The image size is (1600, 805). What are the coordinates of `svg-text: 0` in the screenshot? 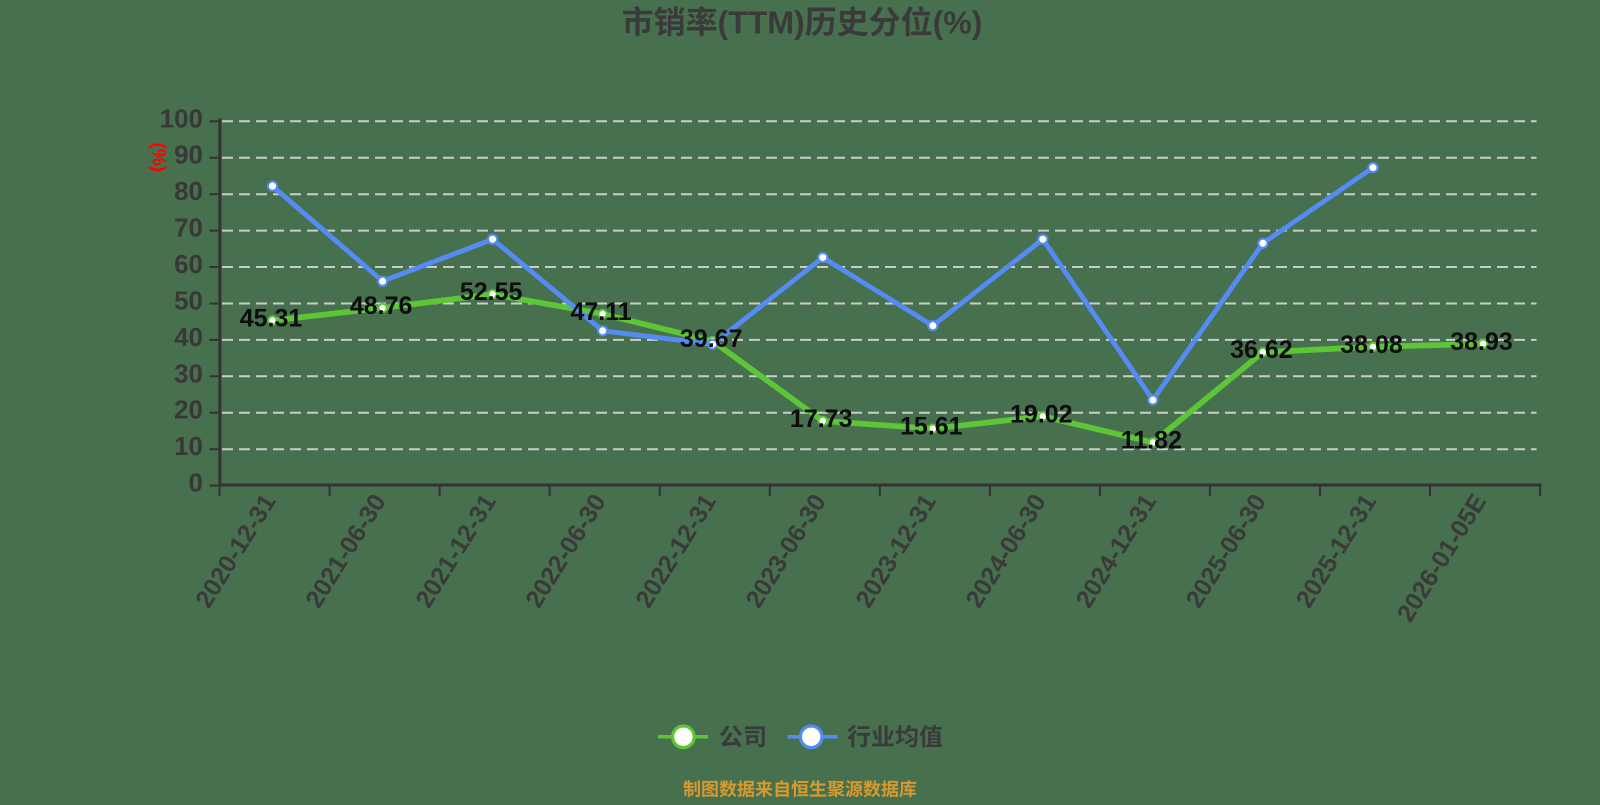 It's located at (196, 483).